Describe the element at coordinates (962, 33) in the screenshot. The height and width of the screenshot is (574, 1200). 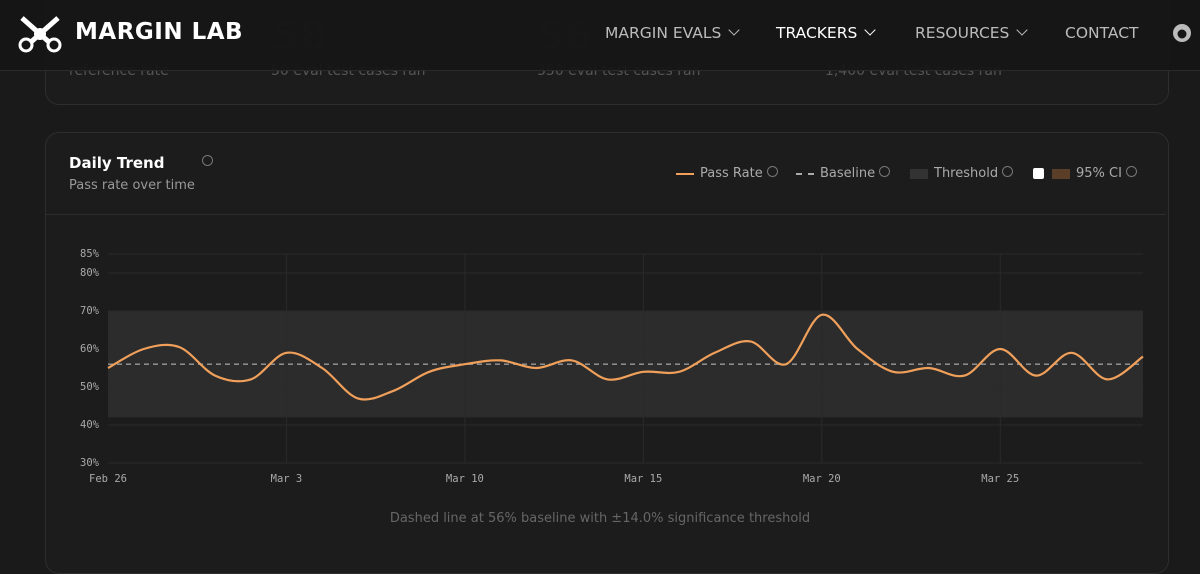
I see `menu-label: RESOURCES` at that location.